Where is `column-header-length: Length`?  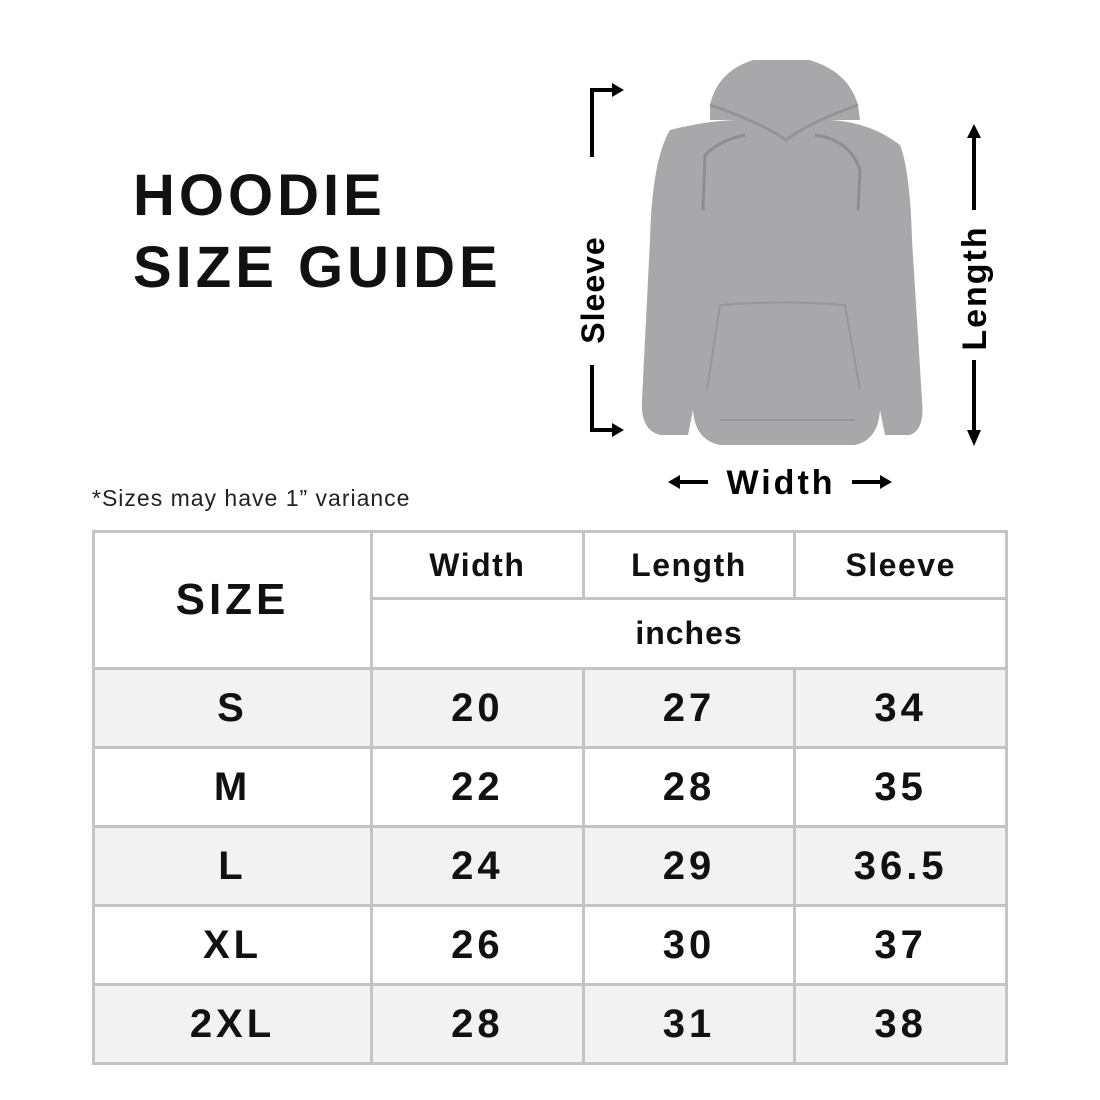 column-header-length: Length is located at coordinates (689, 565).